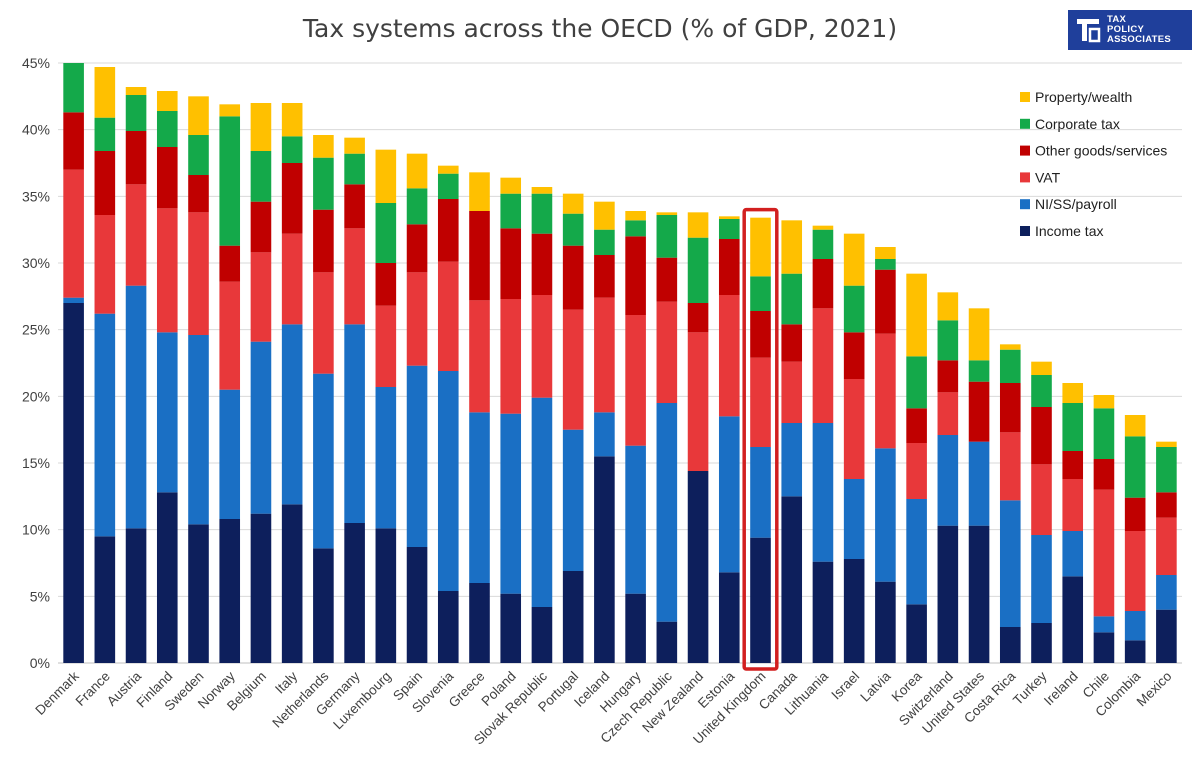  Describe the element at coordinates (292, 383) in the screenshot. I see `bar-stack-italy` at that location.